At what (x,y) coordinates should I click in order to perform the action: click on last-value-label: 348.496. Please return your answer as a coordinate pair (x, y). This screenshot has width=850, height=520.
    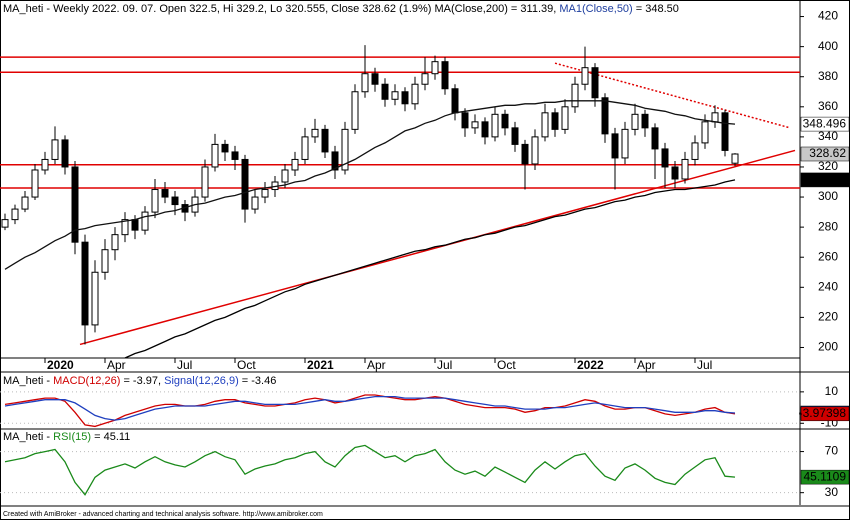
    Looking at the image, I should click on (825, 123).